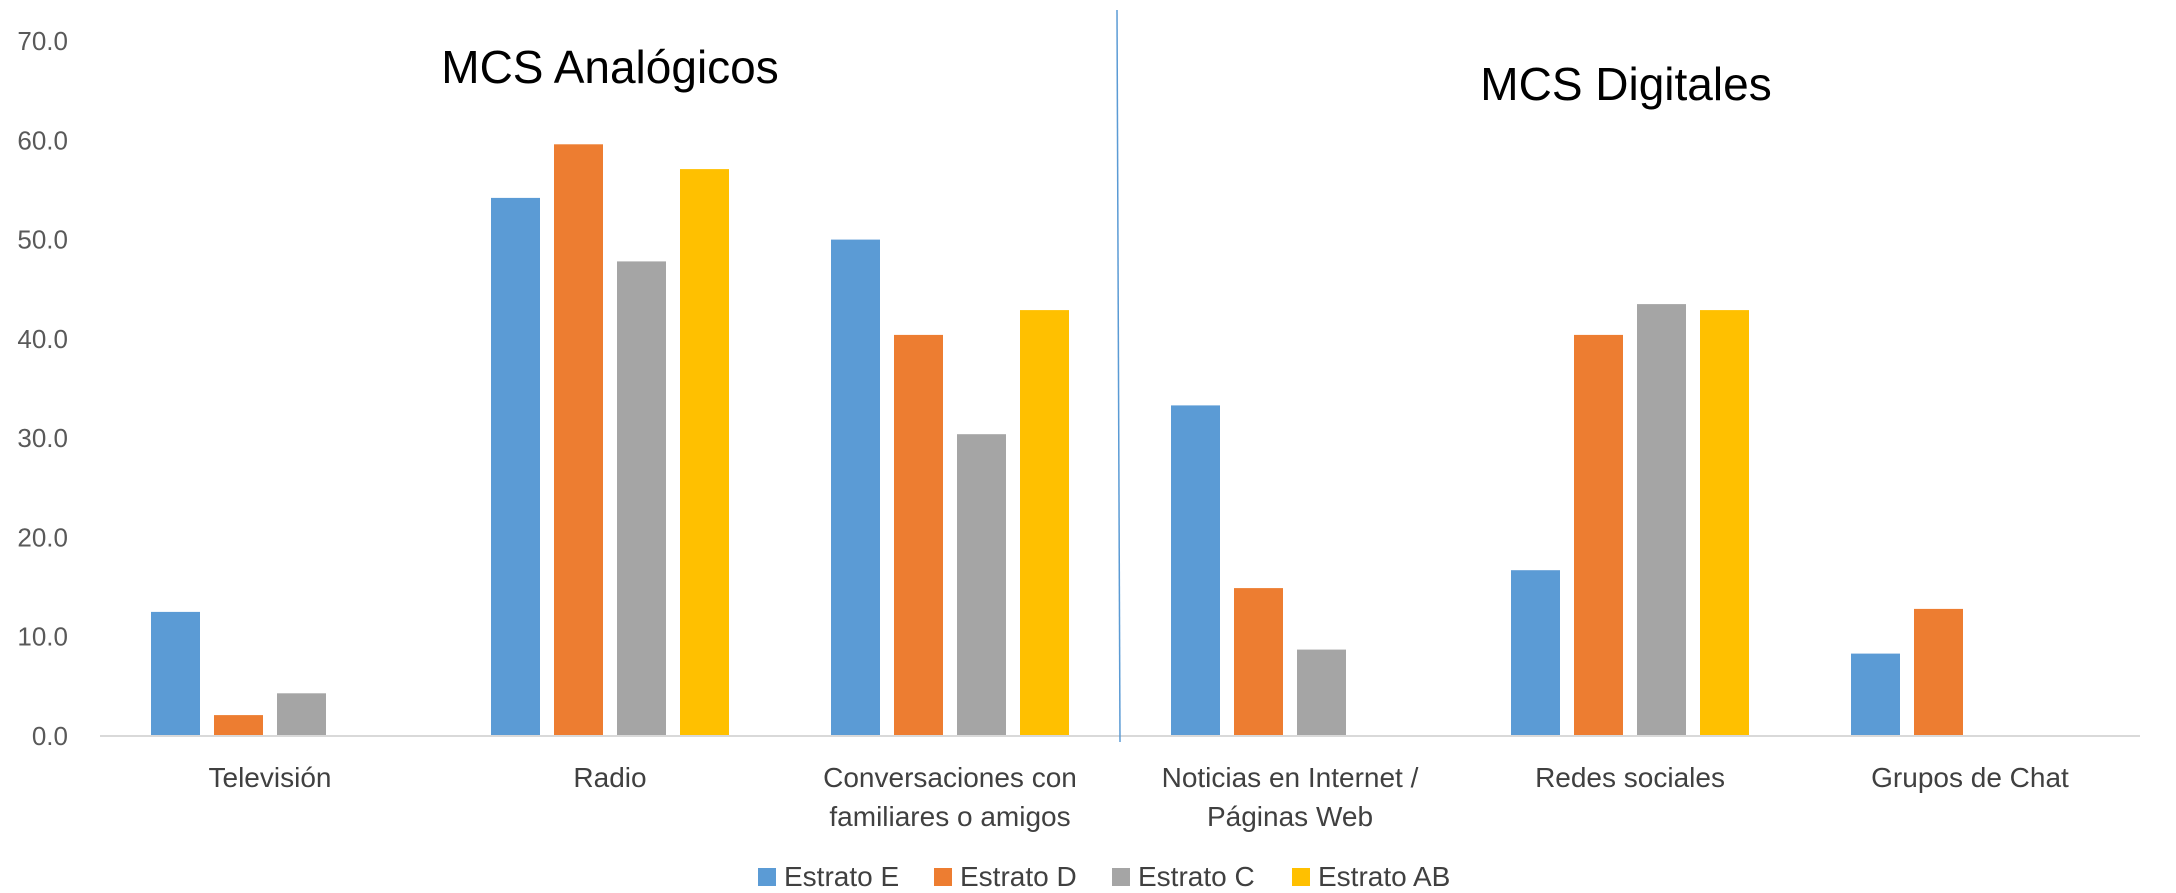 The width and height of the screenshot is (2176, 893). What do you see at coordinates (1970, 777) in the screenshot?
I see `x-category-label: Grupos de Chat` at bounding box center [1970, 777].